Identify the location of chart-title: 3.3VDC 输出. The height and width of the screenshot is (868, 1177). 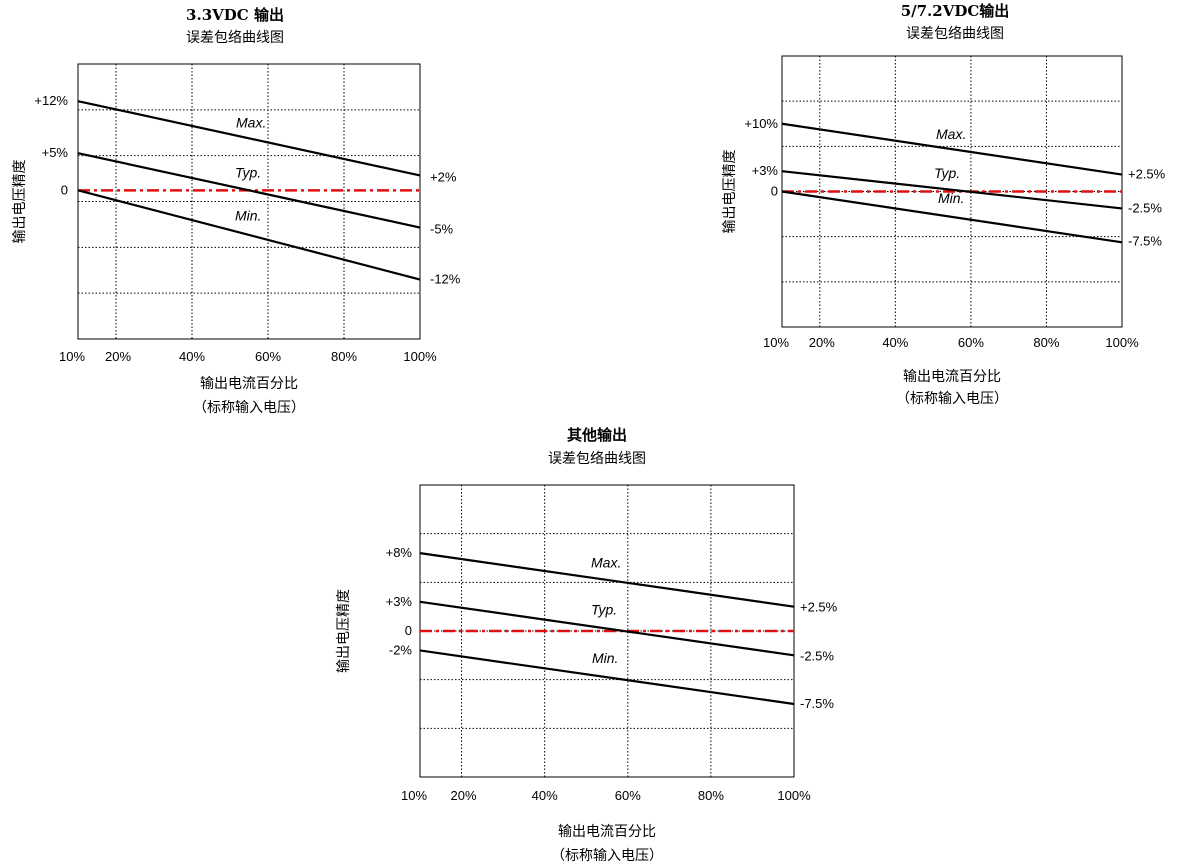
(235, 15).